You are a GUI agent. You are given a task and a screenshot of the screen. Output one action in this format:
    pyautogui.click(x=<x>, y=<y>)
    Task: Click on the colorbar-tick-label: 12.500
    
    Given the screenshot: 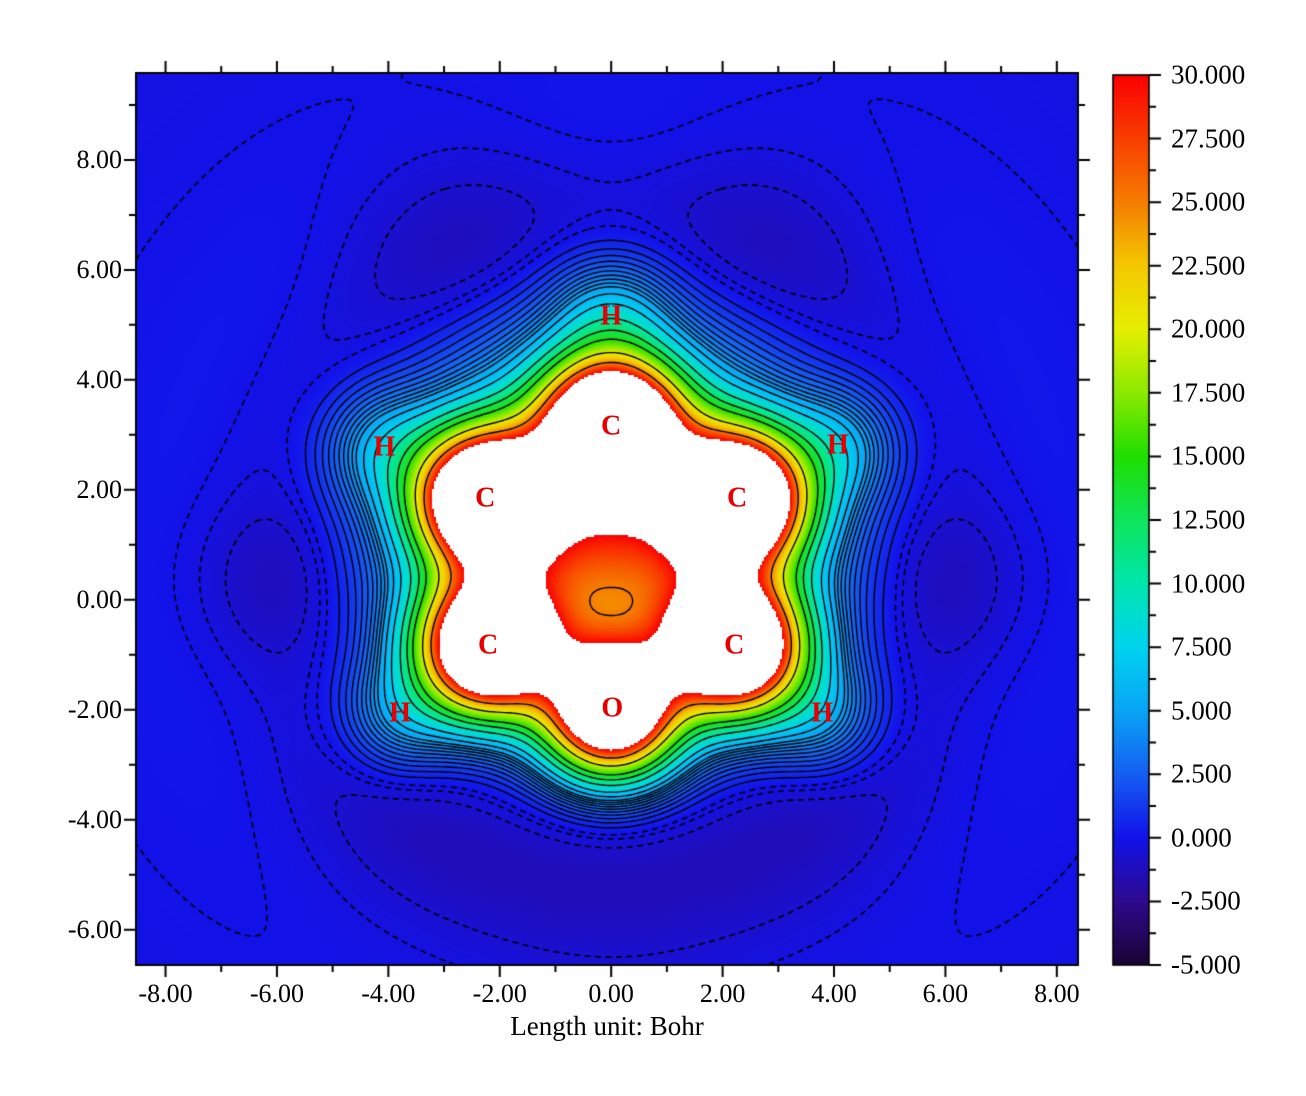 What is the action you would take?
    pyautogui.click(x=1208, y=519)
    